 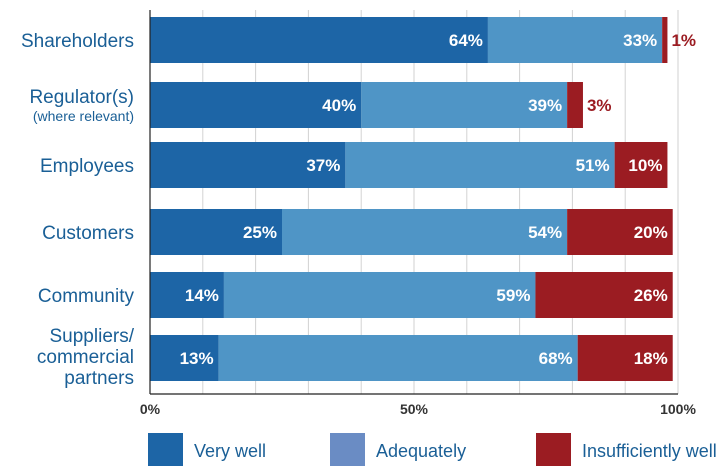 What do you see at coordinates (556, 358) in the screenshot?
I see `data-label: 68%` at bounding box center [556, 358].